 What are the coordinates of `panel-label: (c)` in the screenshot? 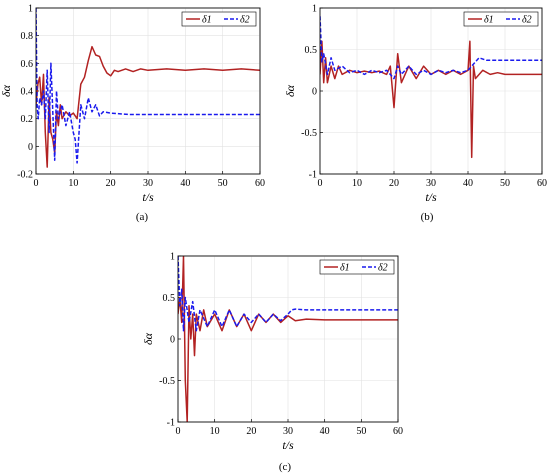 It's located at (285, 467).